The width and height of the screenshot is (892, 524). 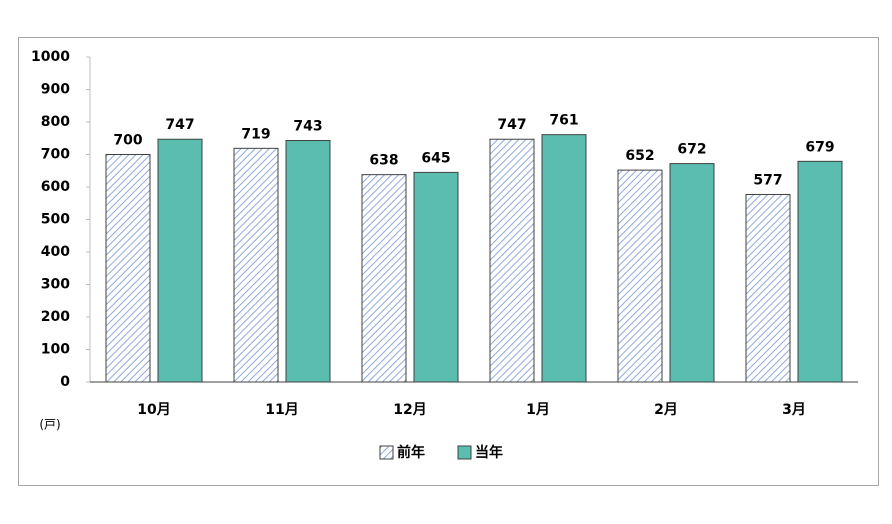 I want to click on unit-label: (戸), so click(x=49, y=425).